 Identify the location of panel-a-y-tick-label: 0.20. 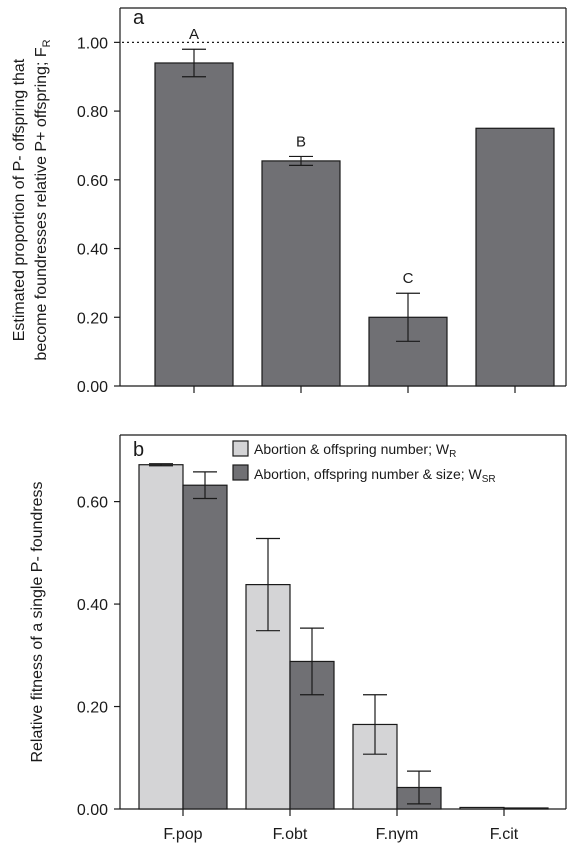
(92, 318).